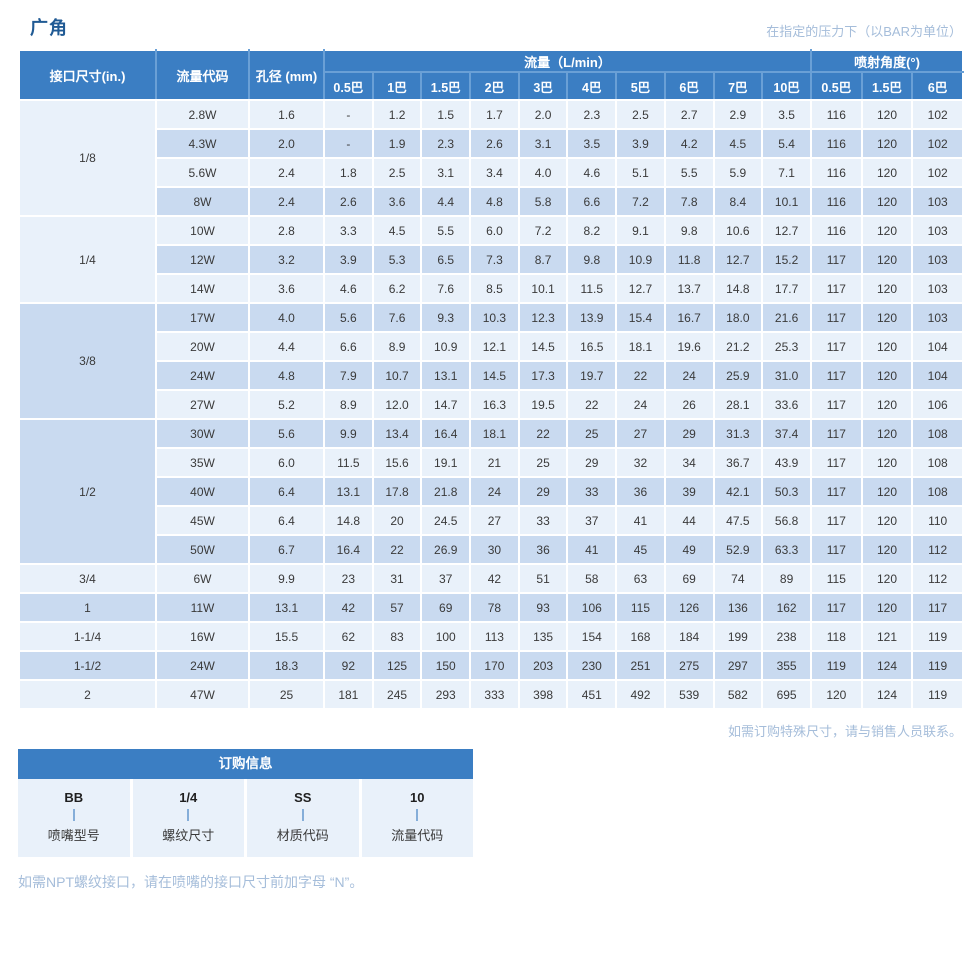  What do you see at coordinates (738, 636) in the screenshot?
I see `flow-value-cell: 199` at bounding box center [738, 636].